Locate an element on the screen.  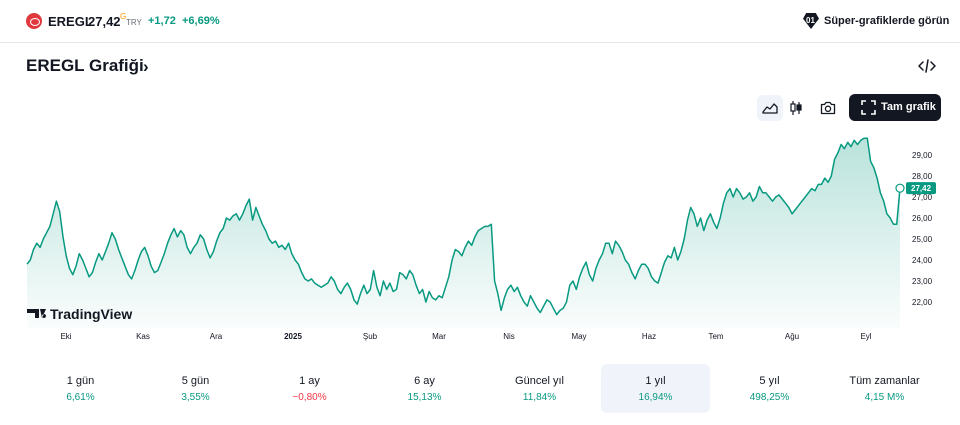
x-tick-label: Mar is located at coordinates (439, 336).